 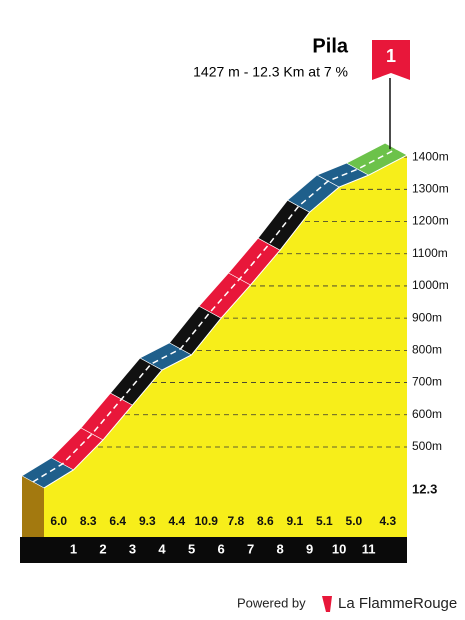 I want to click on x-tick-label: 4, so click(x=162, y=548).